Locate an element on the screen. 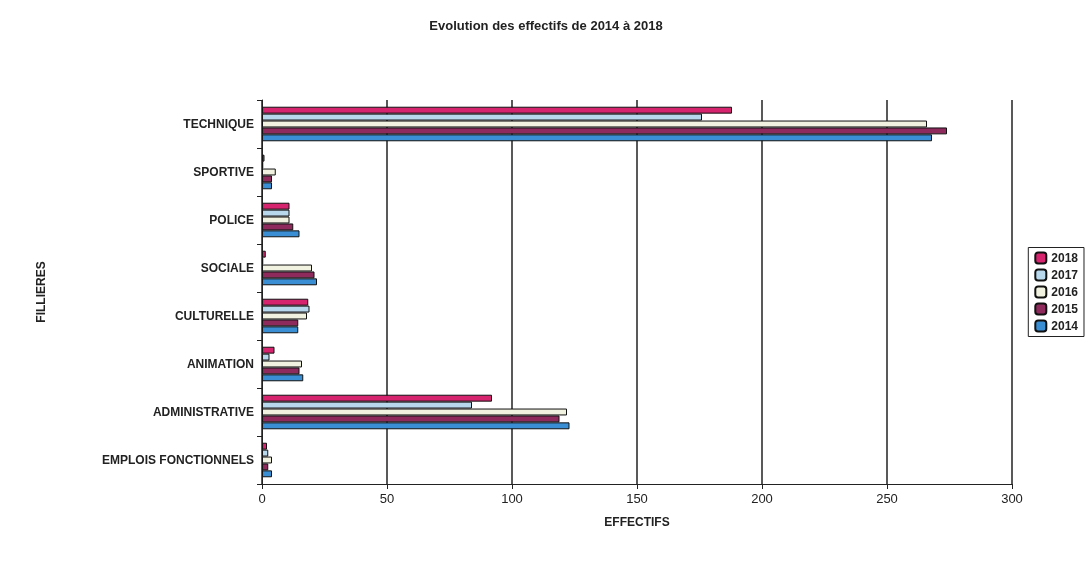 This screenshot has height=584, width=1092. legend-label: 2016 is located at coordinates (1065, 292).